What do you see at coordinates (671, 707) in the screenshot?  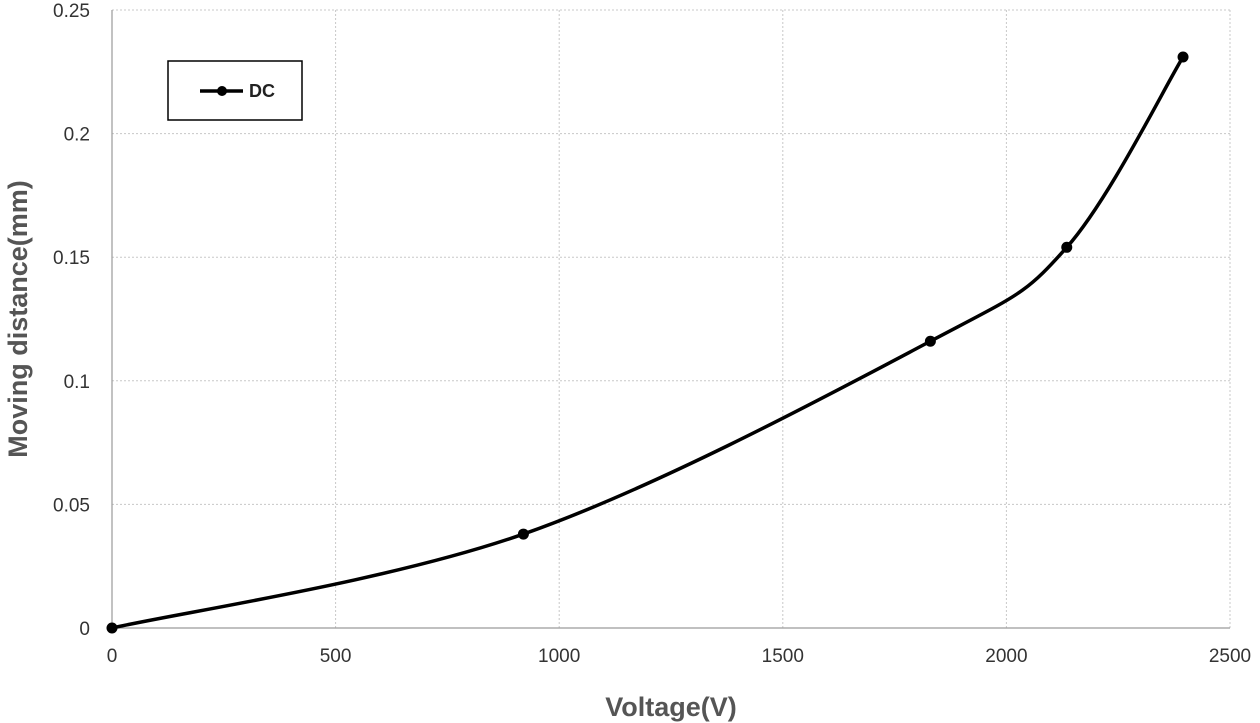 I see `x-axis-title: Voltage(V)` at bounding box center [671, 707].